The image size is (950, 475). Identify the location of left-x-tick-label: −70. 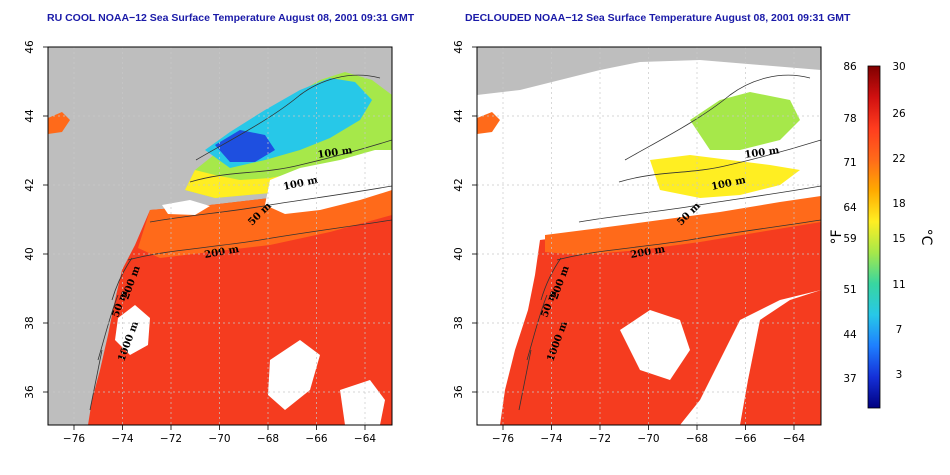
(219, 439).